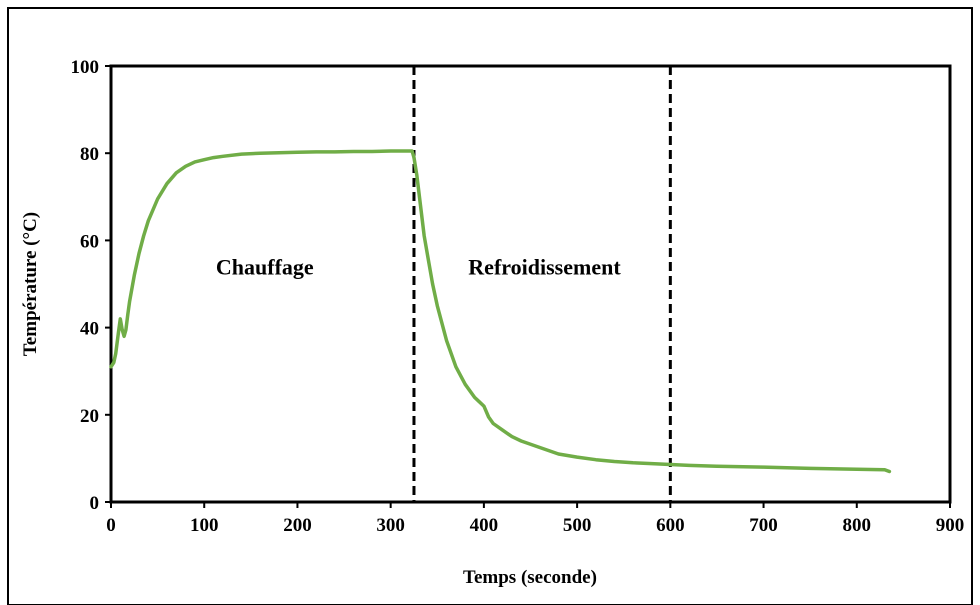 This screenshot has height=605, width=980. Describe the element at coordinates (763, 525) in the screenshot. I see `x-tick-label: 700` at that location.